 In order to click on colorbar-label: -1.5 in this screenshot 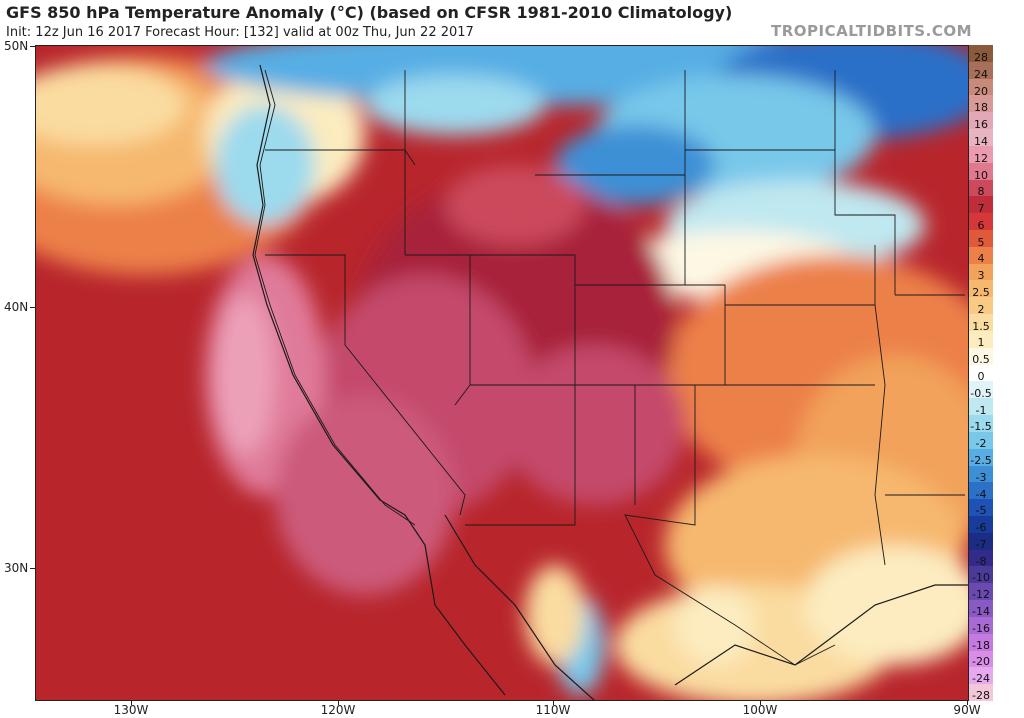, I will do `click(981, 427)`.